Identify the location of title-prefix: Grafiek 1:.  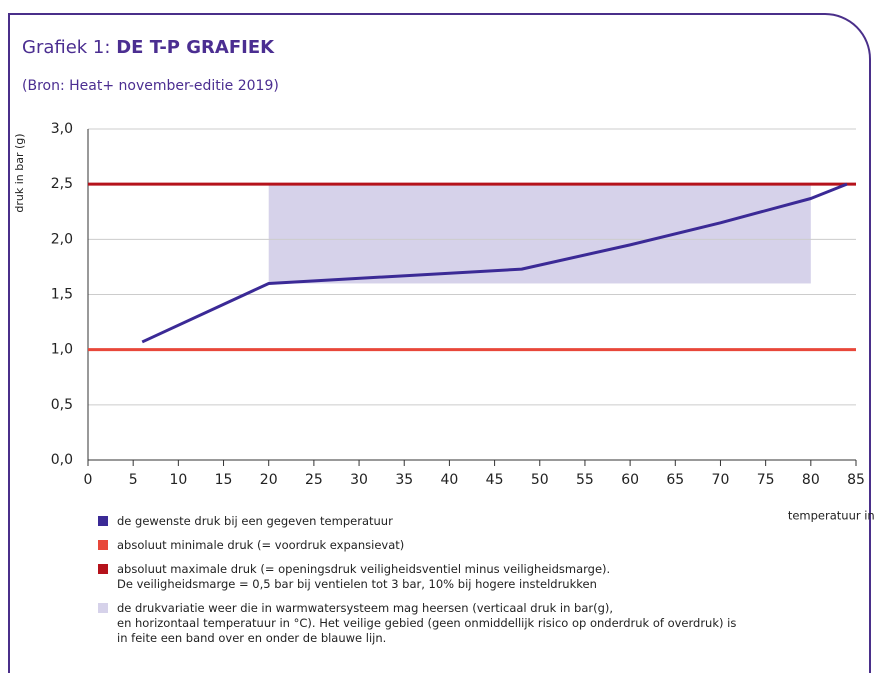
(66, 47).